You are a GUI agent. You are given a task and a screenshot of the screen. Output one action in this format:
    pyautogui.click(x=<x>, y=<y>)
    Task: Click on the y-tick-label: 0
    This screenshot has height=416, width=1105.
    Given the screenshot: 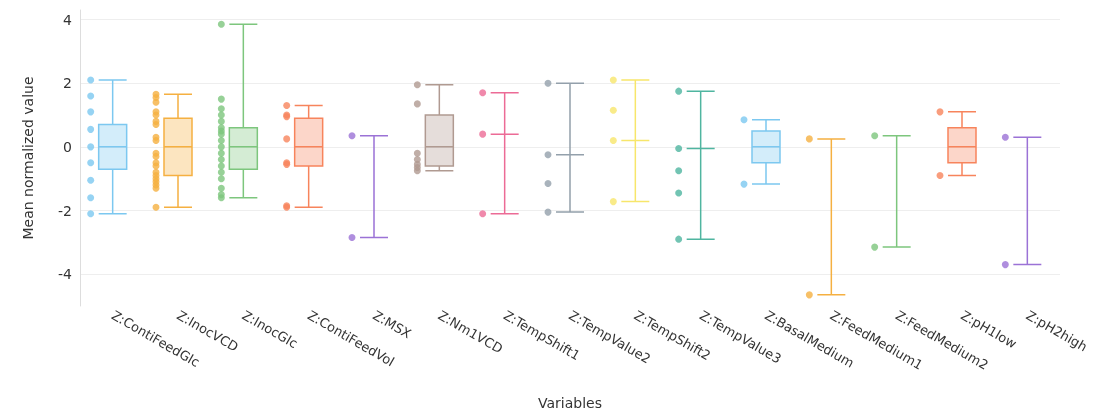 What is the action you would take?
    pyautogui.click(x=67, y=146)
    